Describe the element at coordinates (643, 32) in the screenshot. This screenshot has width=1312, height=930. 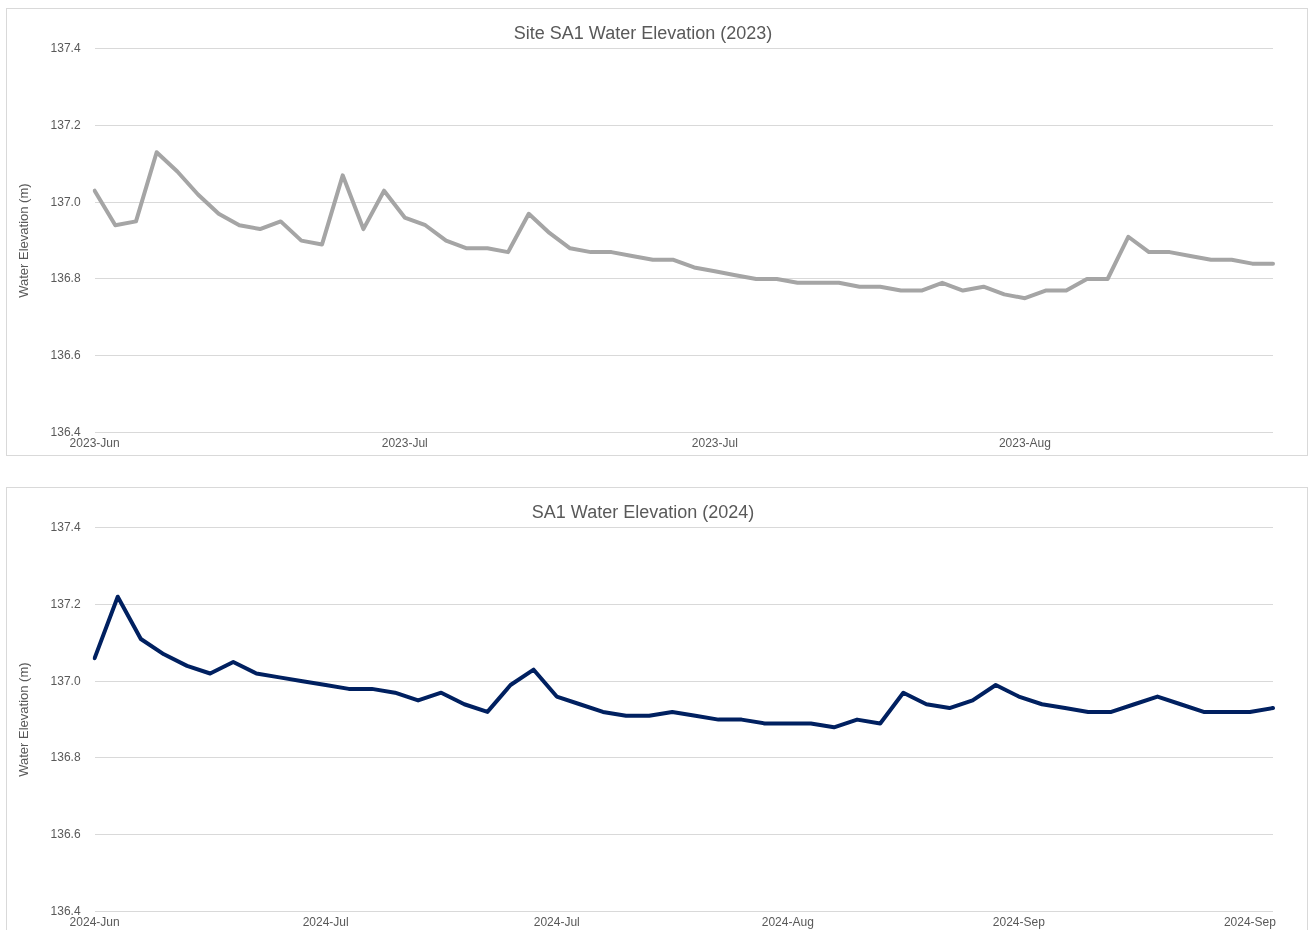
I see `chart-title: Site SA1 Water Elevation (2023)` at that location.